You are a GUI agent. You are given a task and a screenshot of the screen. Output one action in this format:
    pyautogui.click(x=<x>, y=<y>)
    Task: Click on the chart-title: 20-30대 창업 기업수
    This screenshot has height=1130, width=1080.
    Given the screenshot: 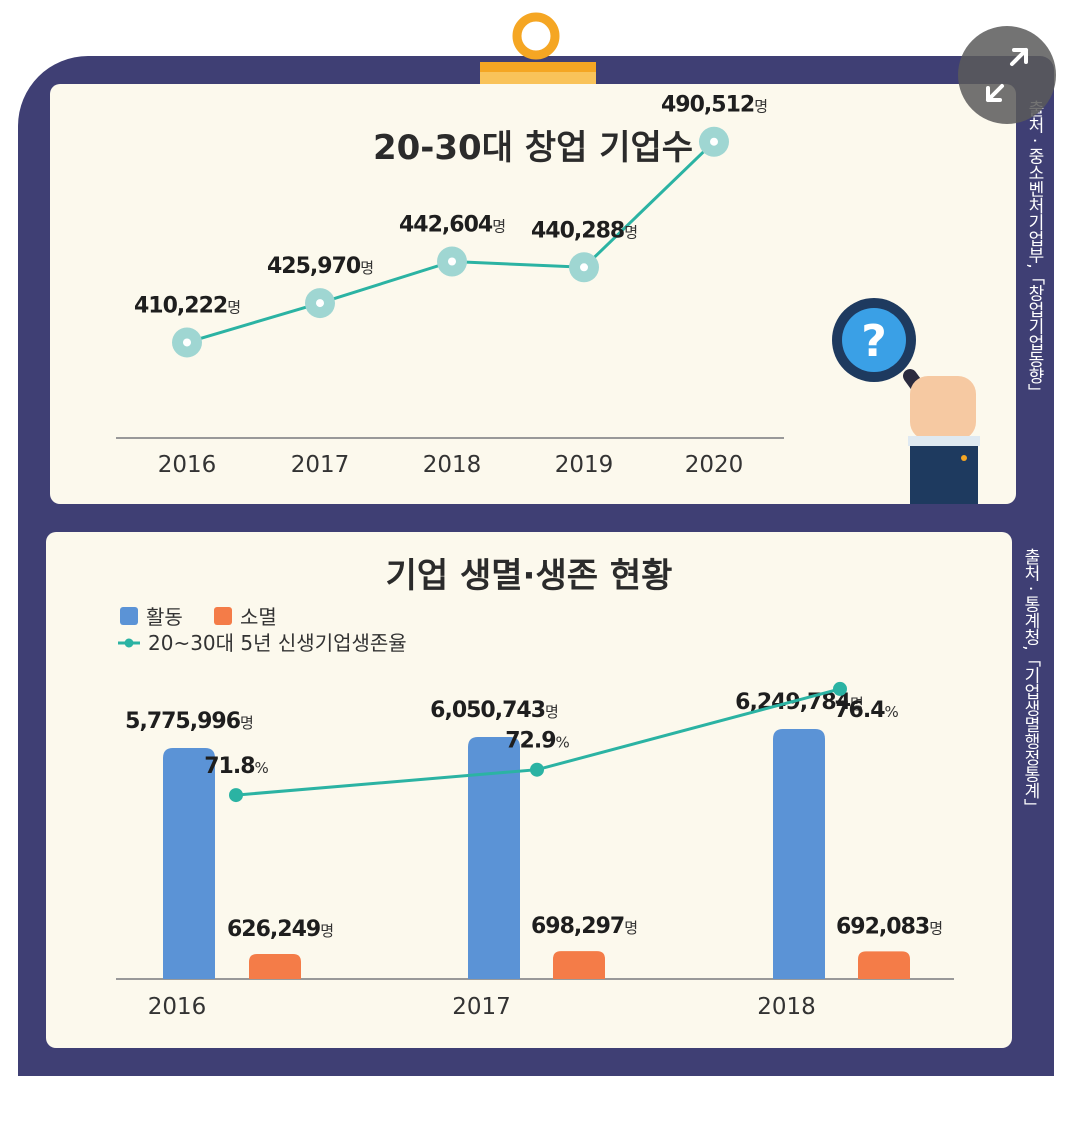 What is the action you would take?
    pyautogui.click(x=533, y=148)
    